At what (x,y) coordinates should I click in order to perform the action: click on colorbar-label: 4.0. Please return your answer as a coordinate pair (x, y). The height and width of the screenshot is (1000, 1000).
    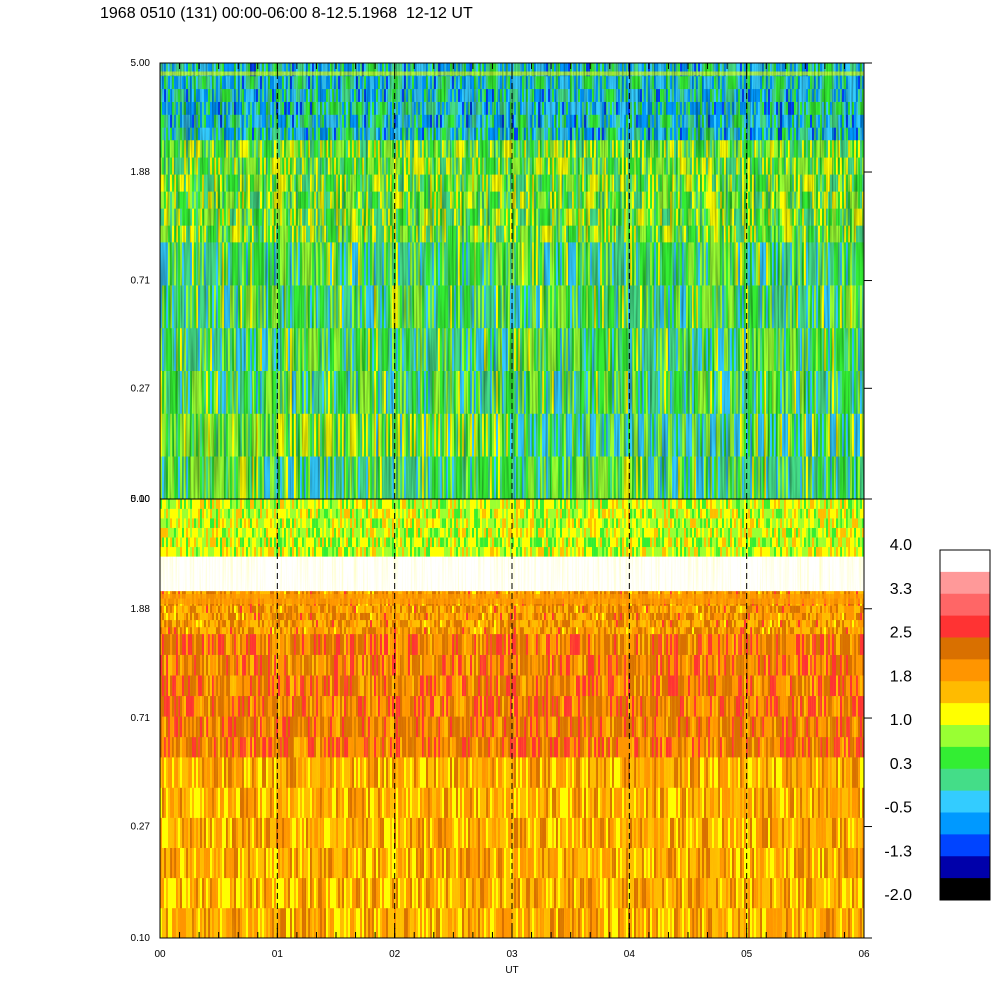
    Looking at the image, I should click on (901, 545).